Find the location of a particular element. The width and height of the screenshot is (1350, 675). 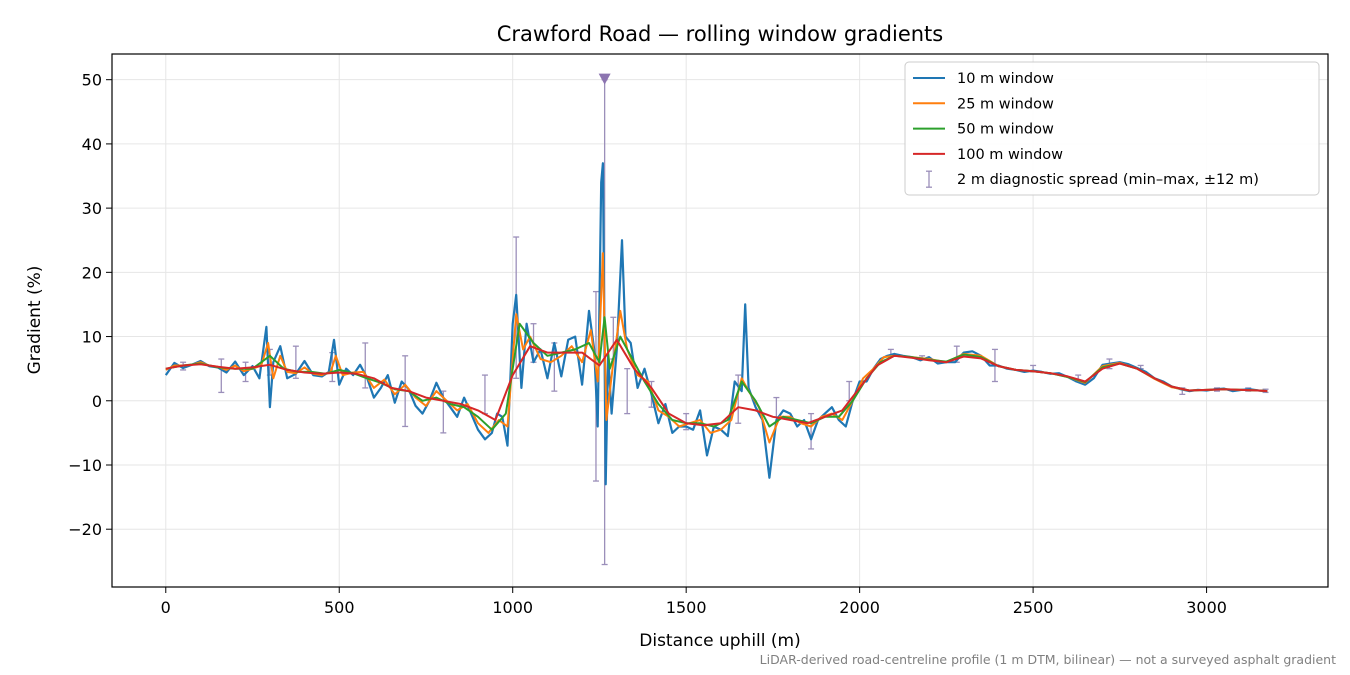

x-axis: 0 500 1000 1500 2000 2500 3000 is located at coordinates (694, 602).